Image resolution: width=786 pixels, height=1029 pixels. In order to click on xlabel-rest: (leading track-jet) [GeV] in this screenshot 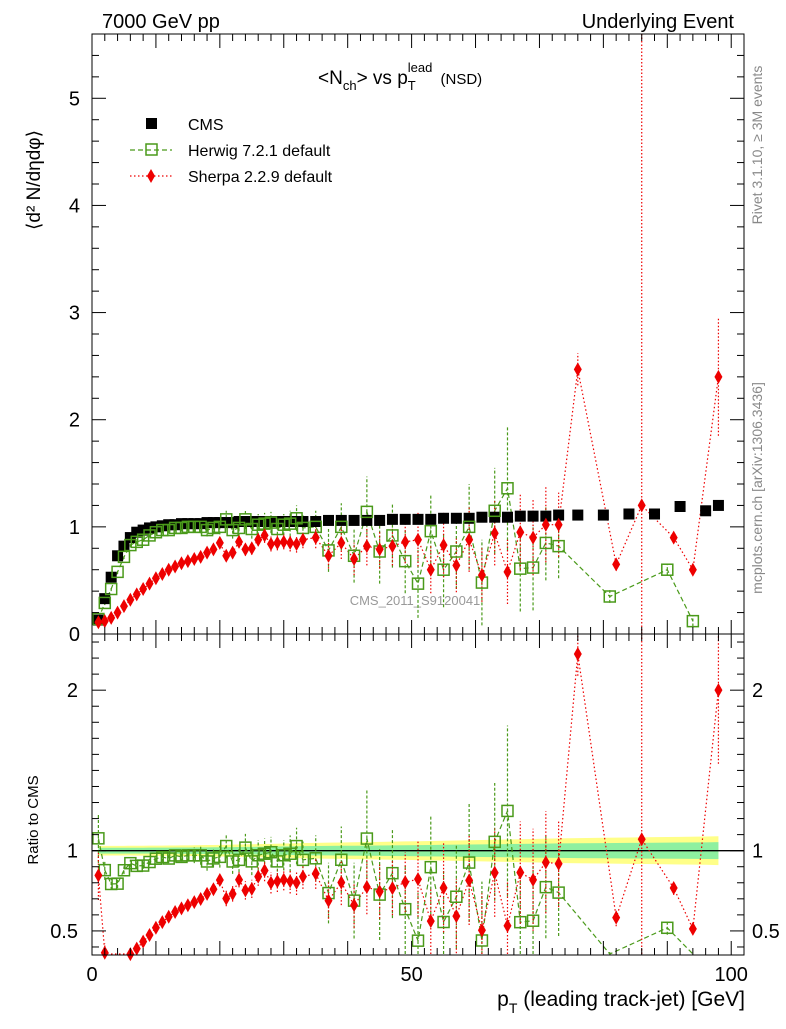, I will do `click(631, 999)`.